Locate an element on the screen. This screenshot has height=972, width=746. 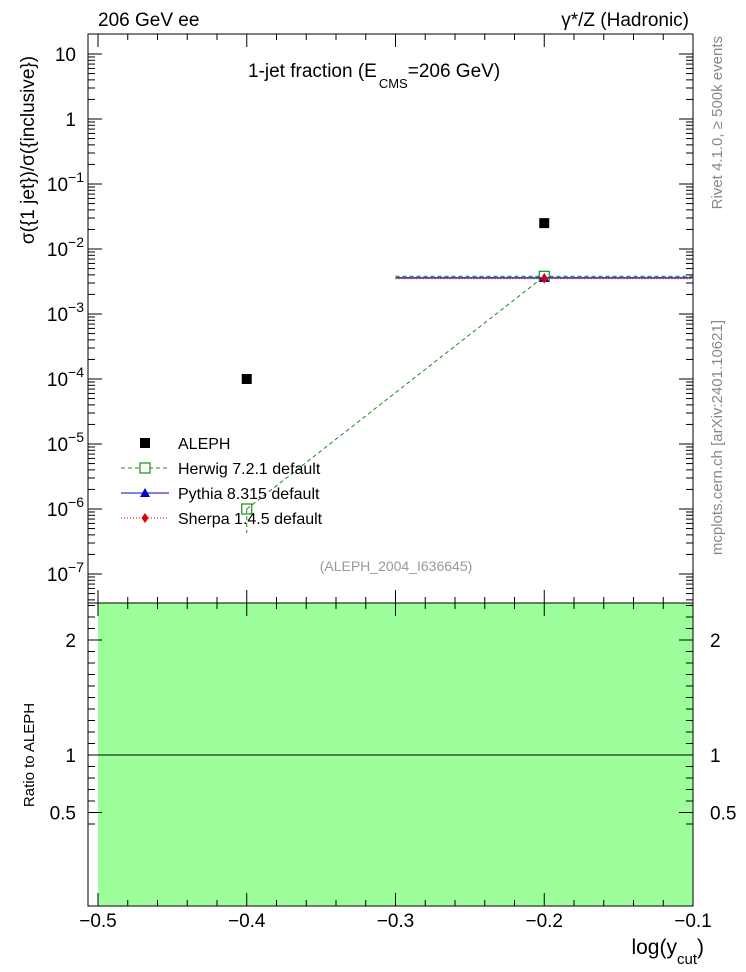
header-right-label: γ*/Z (Hadronic) is located at coordinates (625, 20).